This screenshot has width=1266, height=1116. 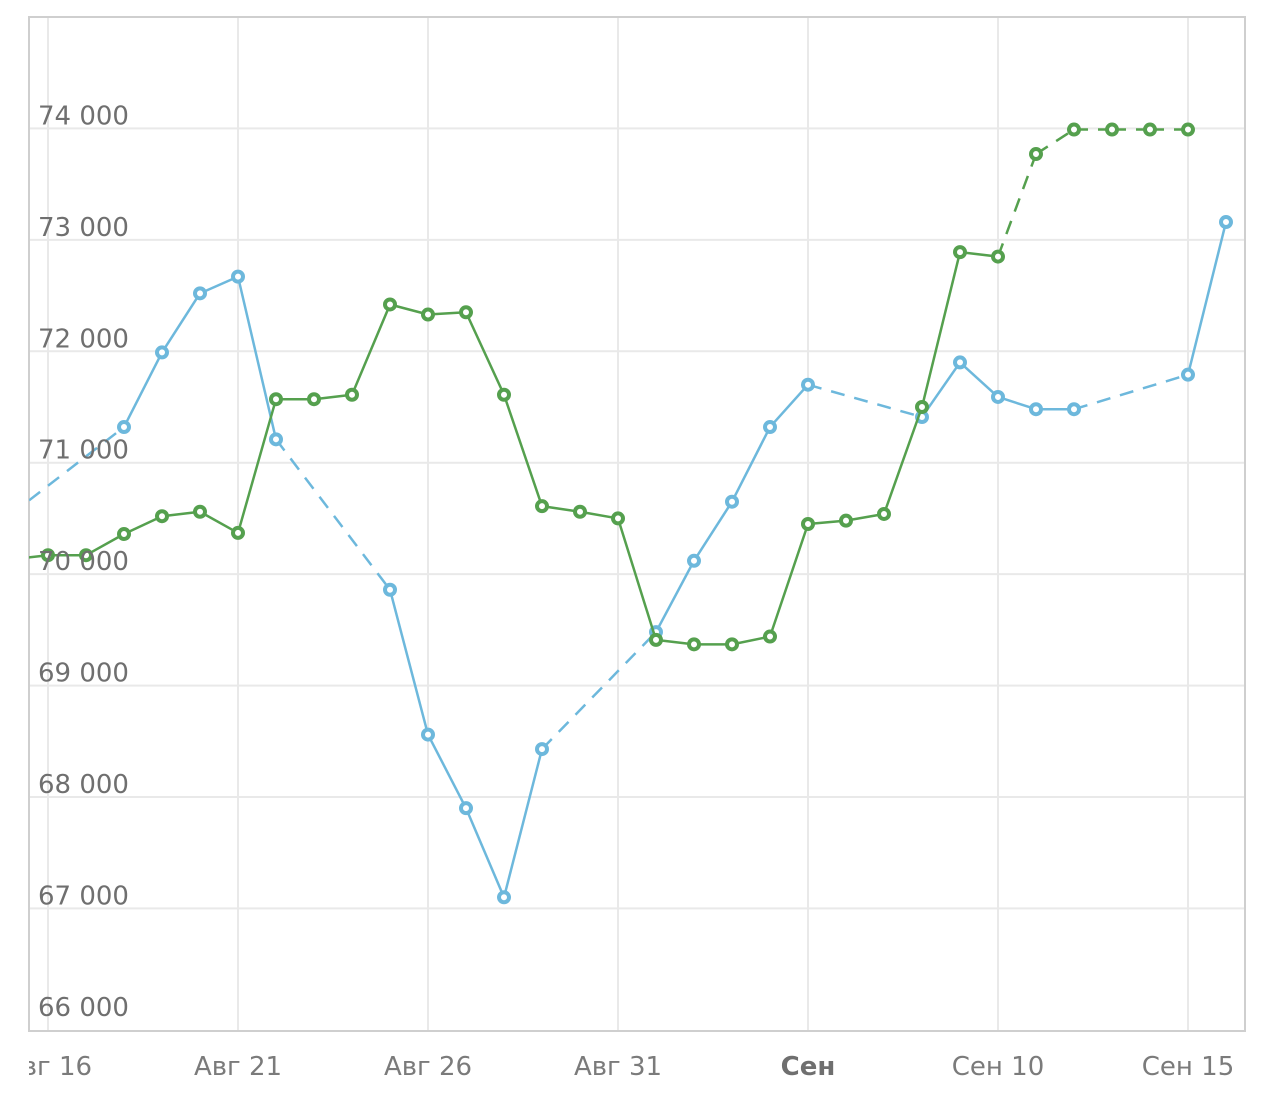 What do you see at coordinates (48, 1067) in the screenshot?
I see `x-tick-label: Авг 16` at bounding box center [48, 1067].